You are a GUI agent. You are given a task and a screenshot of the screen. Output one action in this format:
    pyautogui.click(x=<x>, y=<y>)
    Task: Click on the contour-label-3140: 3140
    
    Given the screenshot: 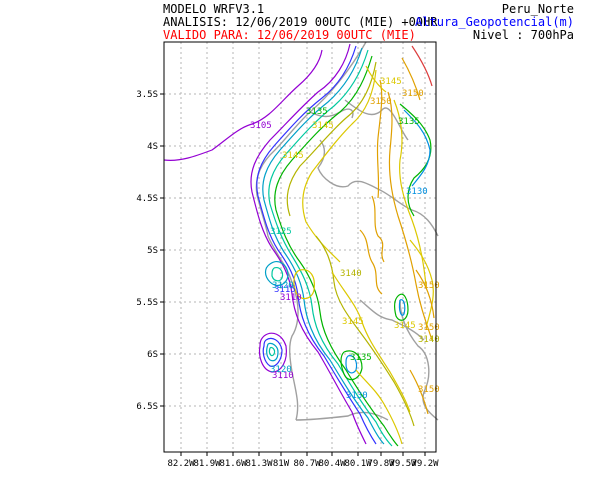 What is the action you would take?
    pyautogui.click(x=351, y=274)
    